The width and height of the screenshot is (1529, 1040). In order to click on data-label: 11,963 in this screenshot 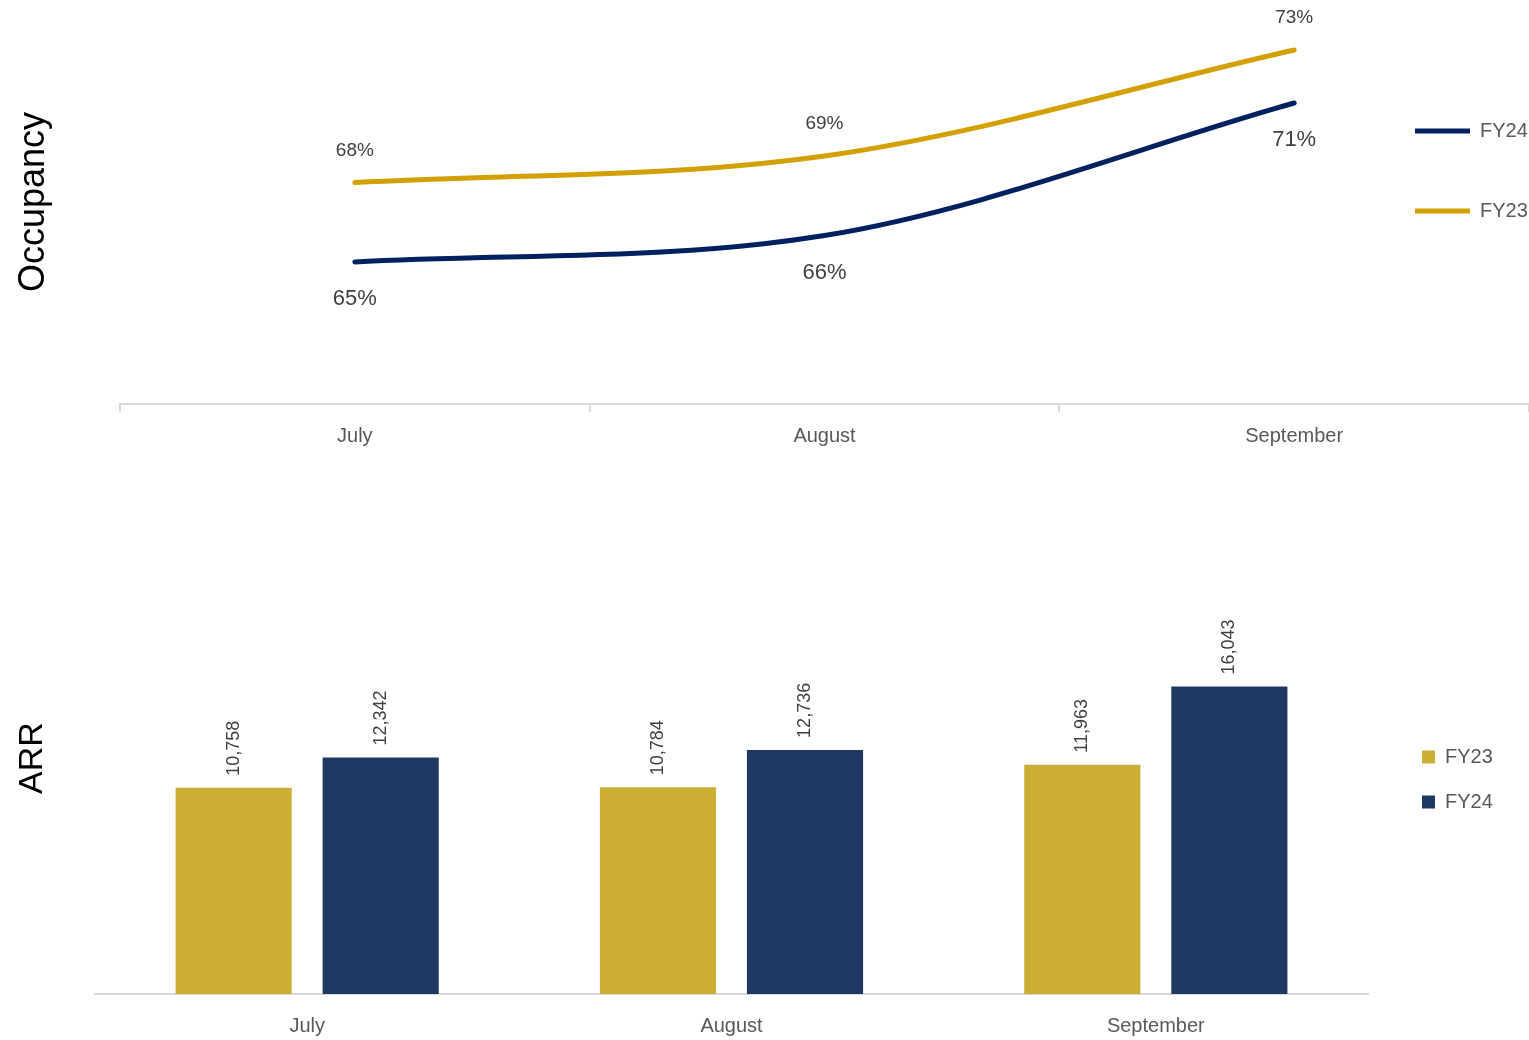, I will do `click(1081, 725)`.